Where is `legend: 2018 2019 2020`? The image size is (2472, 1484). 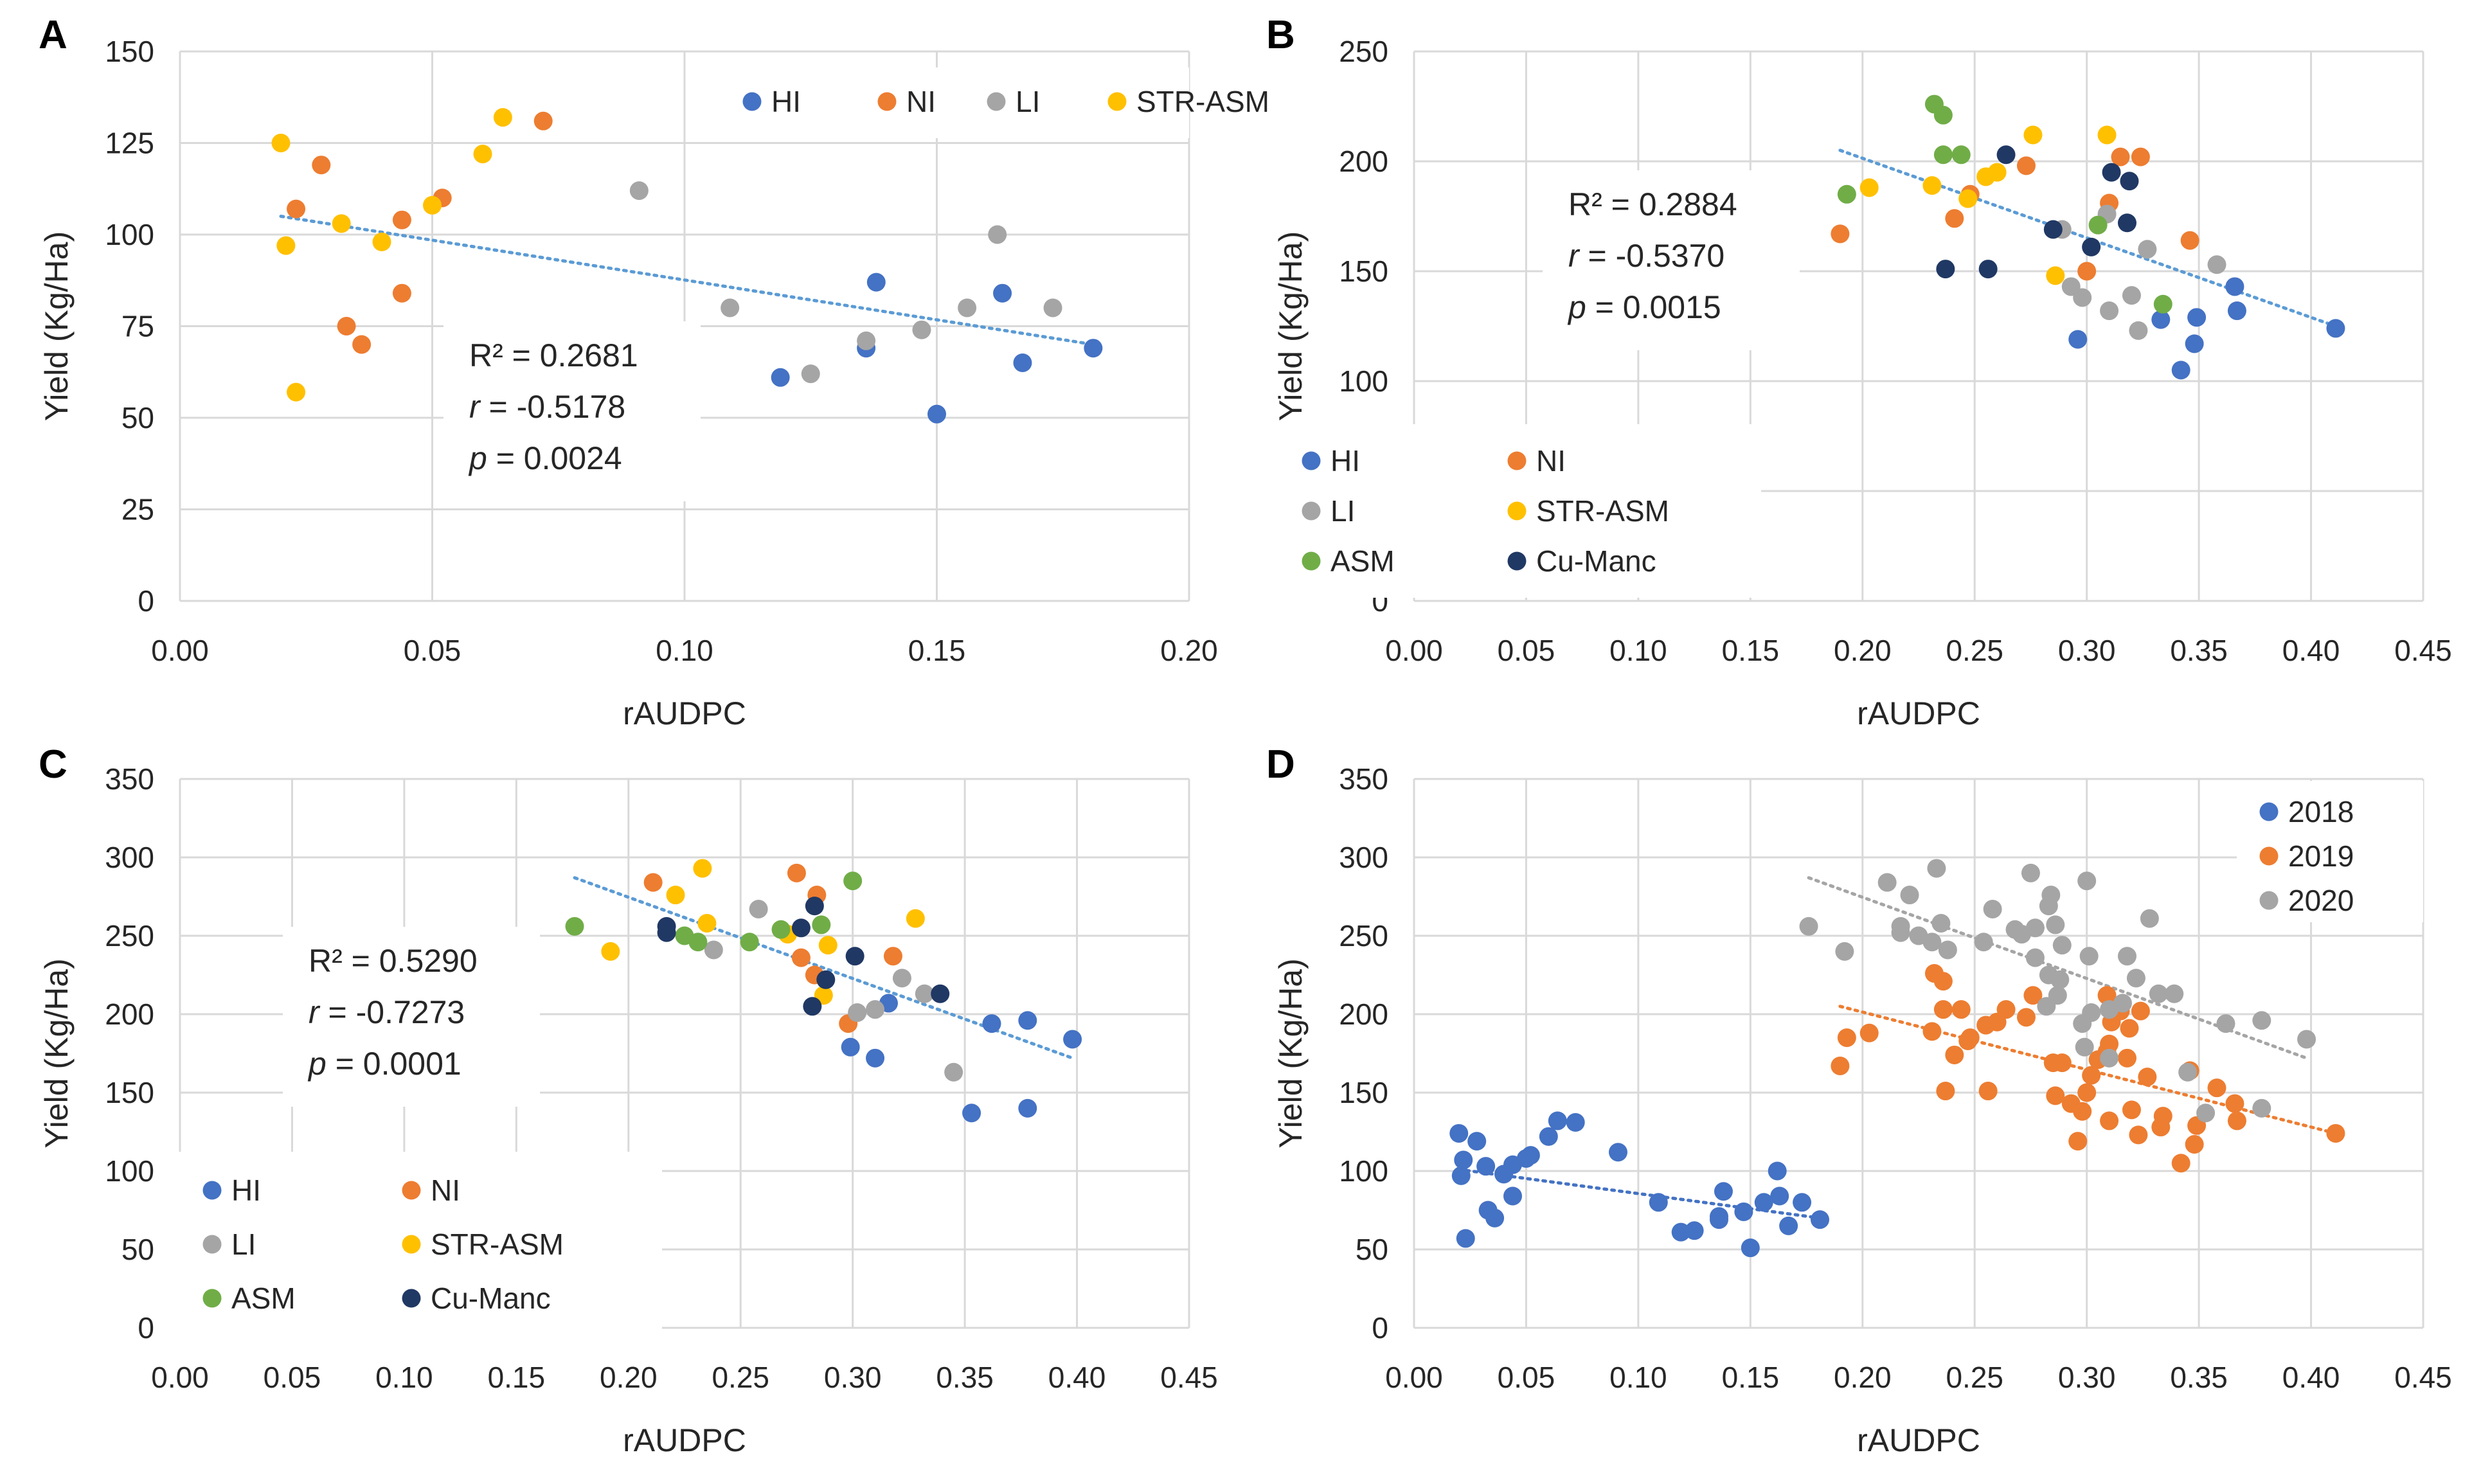
legend: 2018 2019 2020 is located at coordinates (2330, 851).